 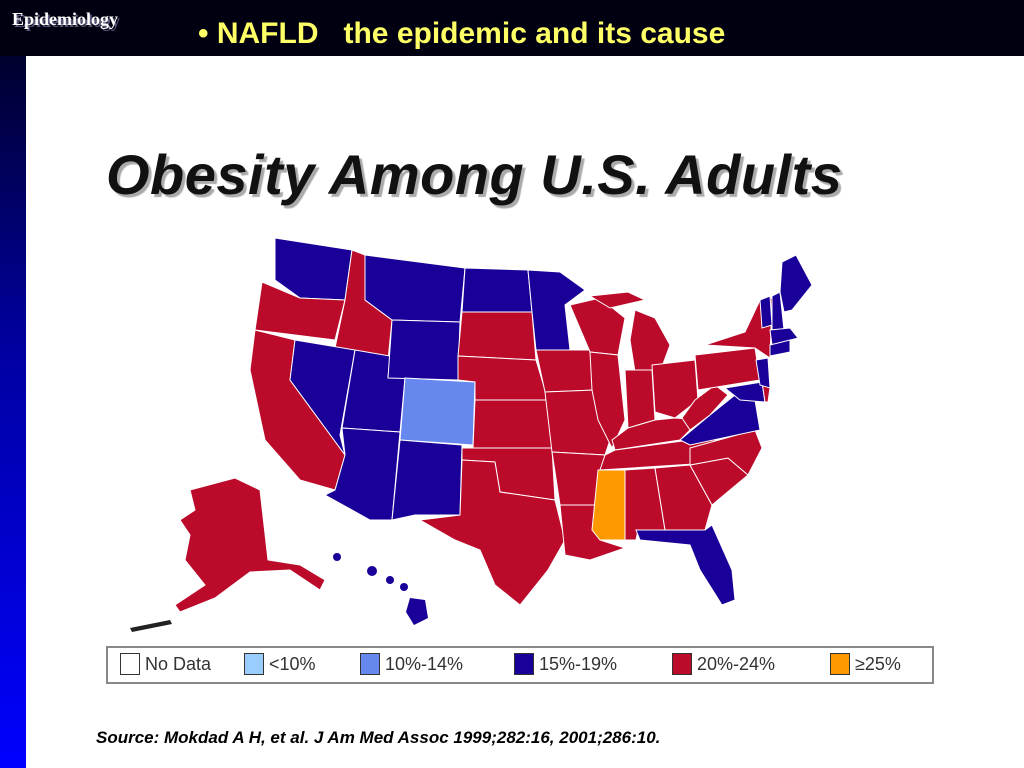 I want to click on state-ga, so click(x=683, y=497).